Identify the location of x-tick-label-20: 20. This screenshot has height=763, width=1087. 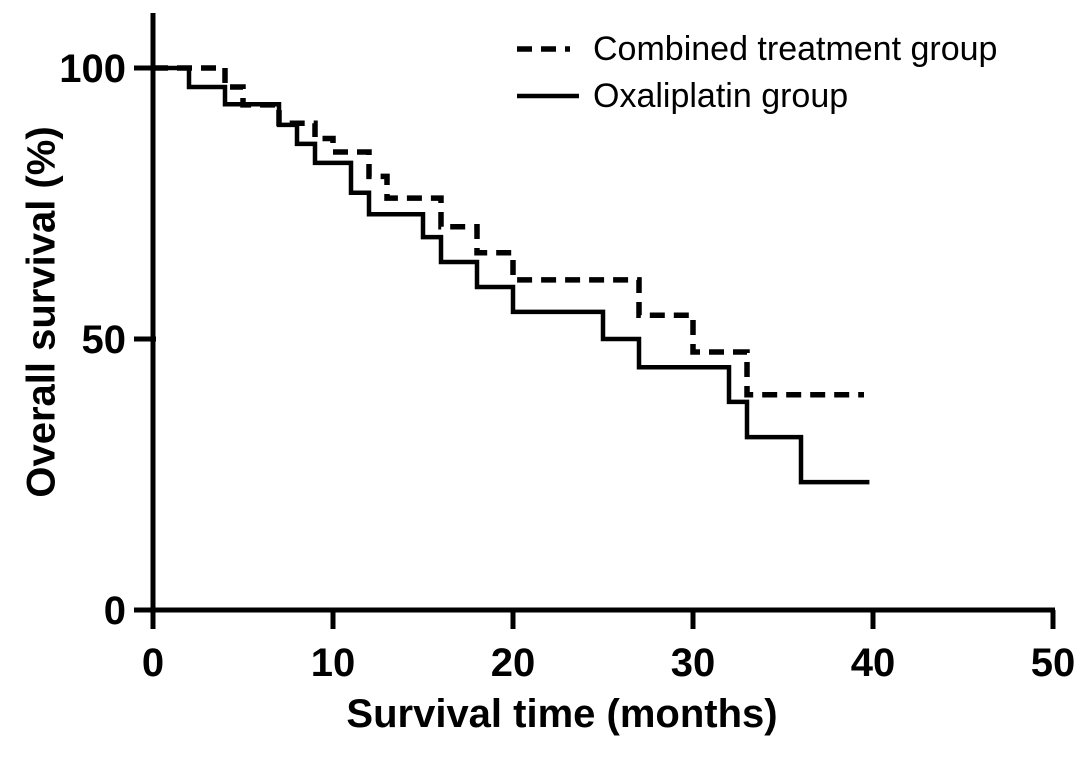
(513, 663).